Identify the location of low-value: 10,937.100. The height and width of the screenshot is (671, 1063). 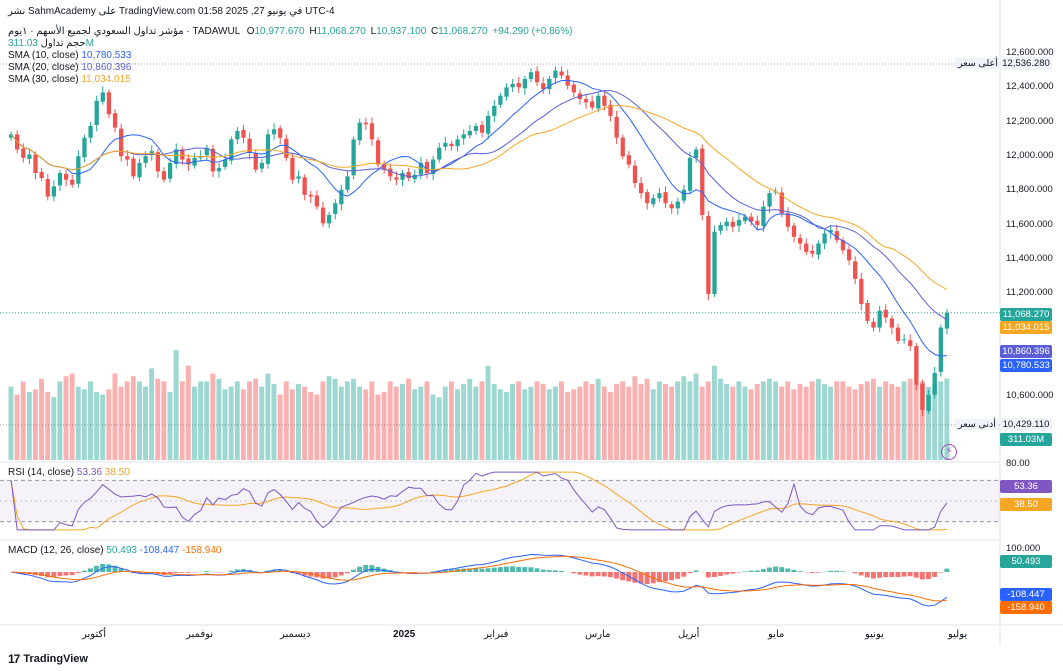
(401, 31).